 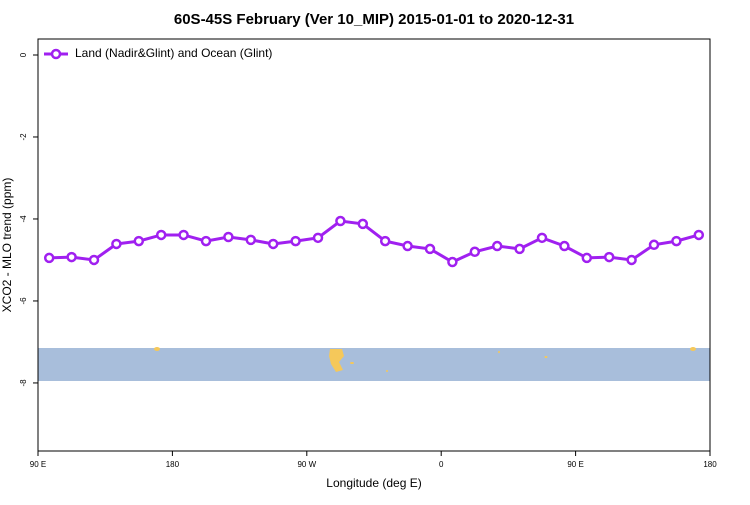 What do you see at coordinates (441, 464) in the screenshot?
I see `x-tick-label: 0` at bounding box center [441, 464].